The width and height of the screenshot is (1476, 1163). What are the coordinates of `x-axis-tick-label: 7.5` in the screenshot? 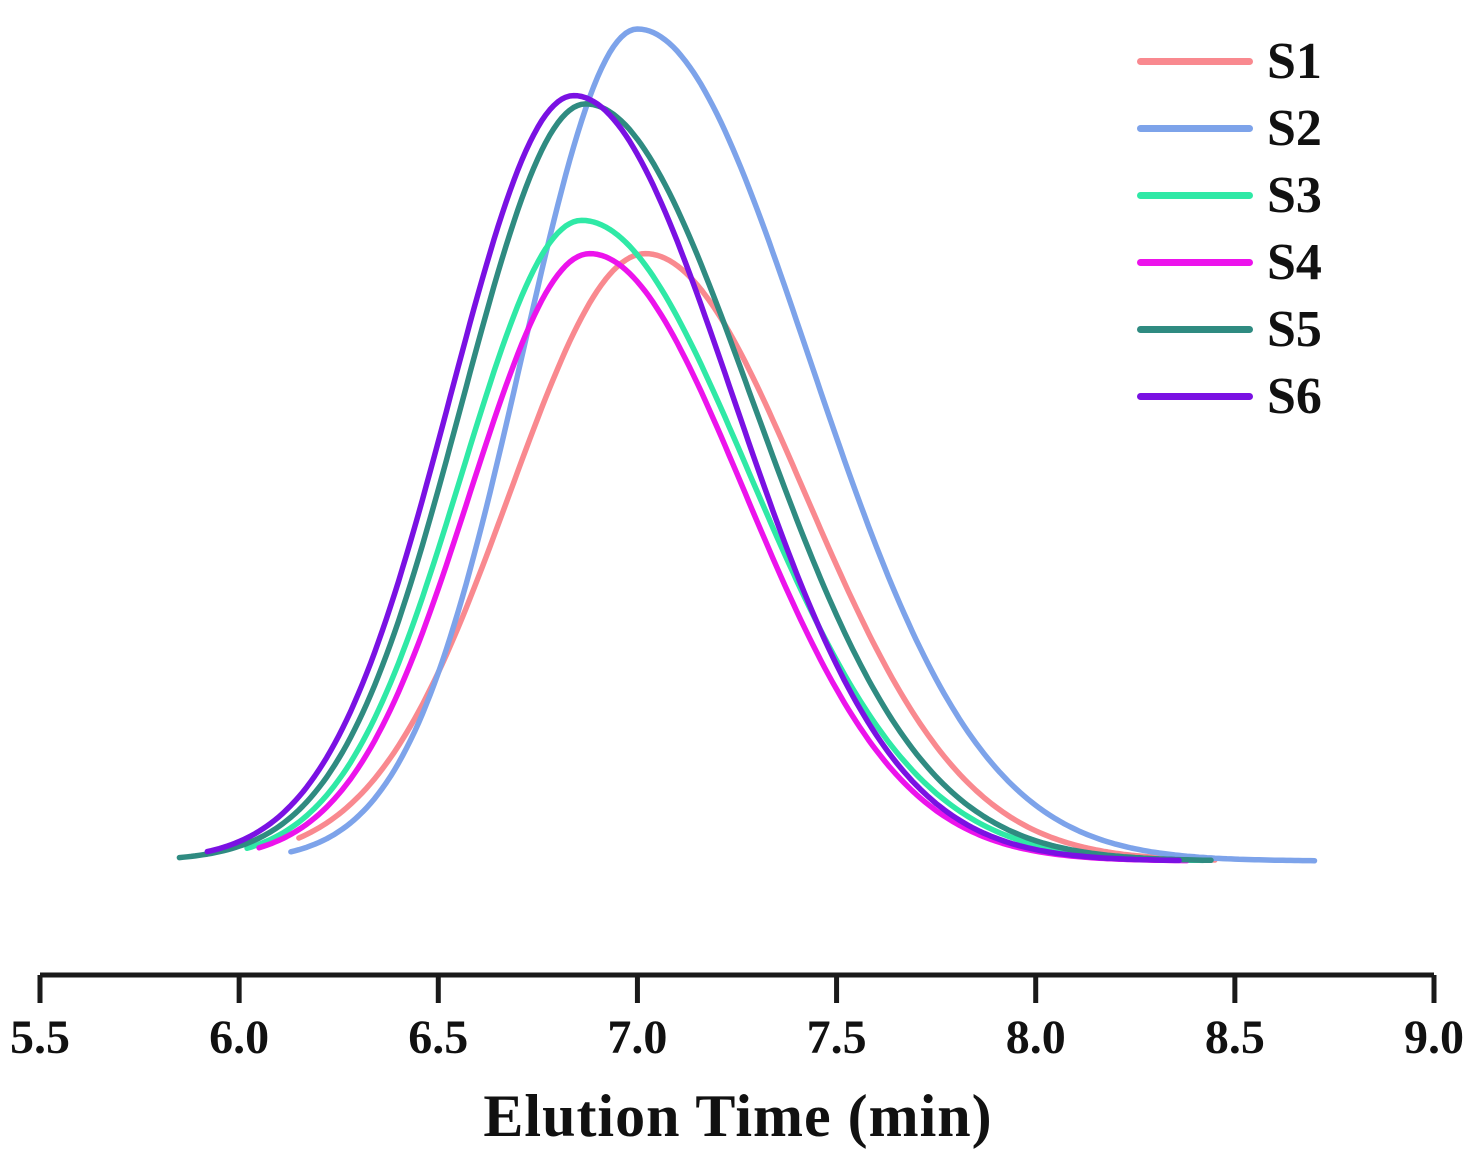 It's located at (837, 1037).